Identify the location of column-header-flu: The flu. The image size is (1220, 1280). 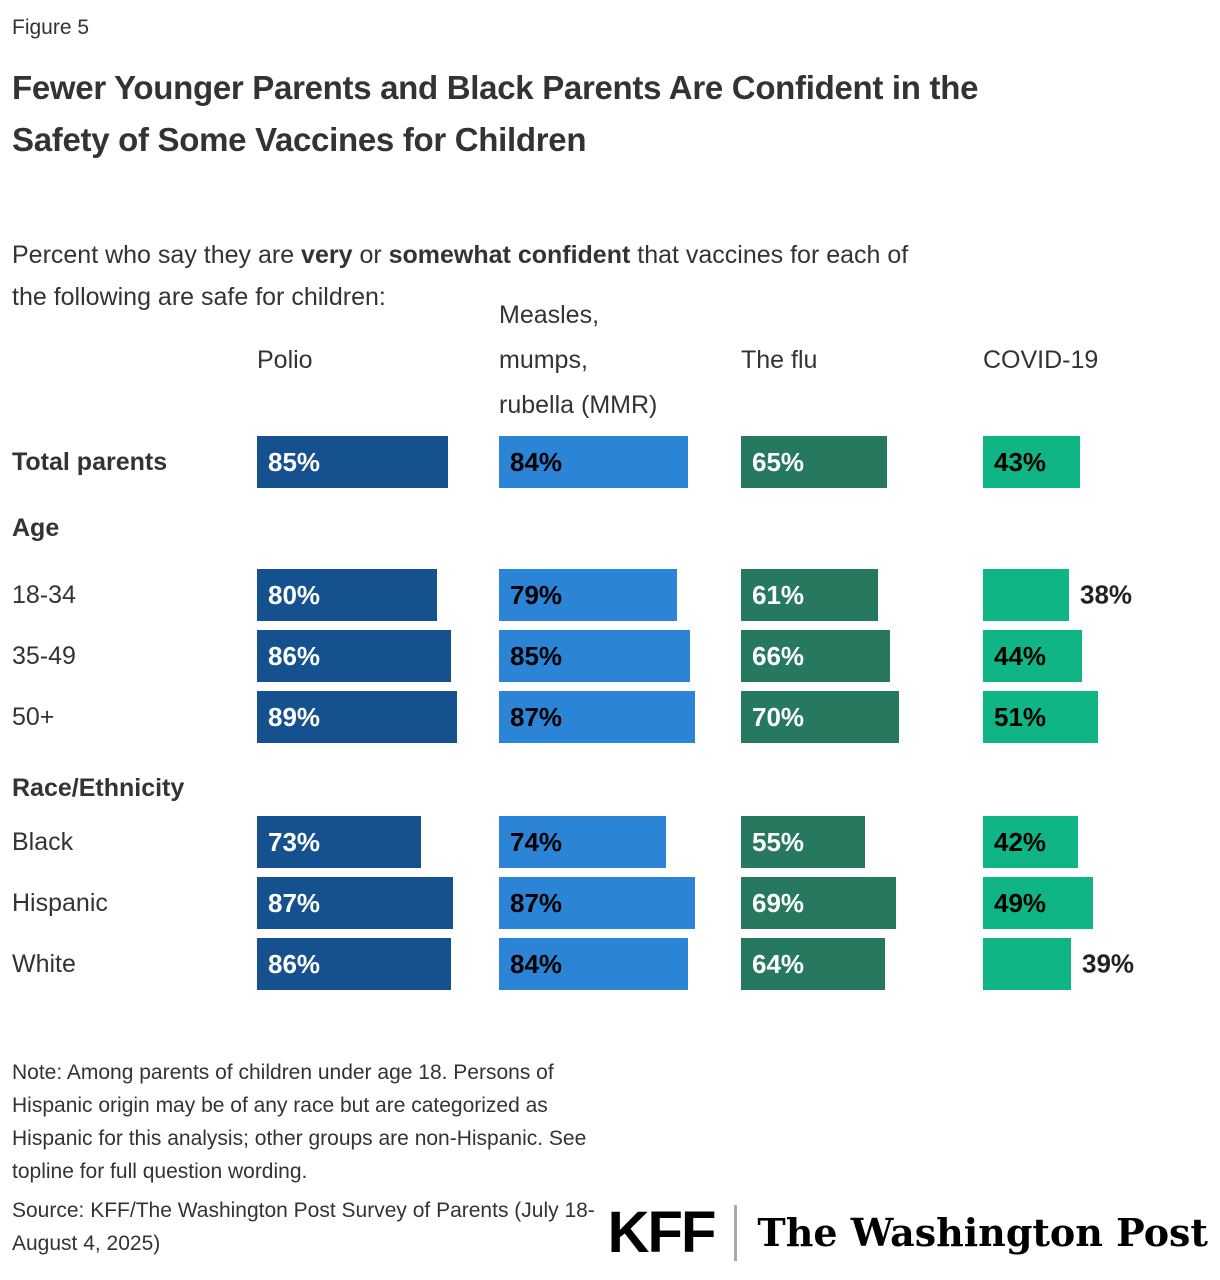
(779, 360).